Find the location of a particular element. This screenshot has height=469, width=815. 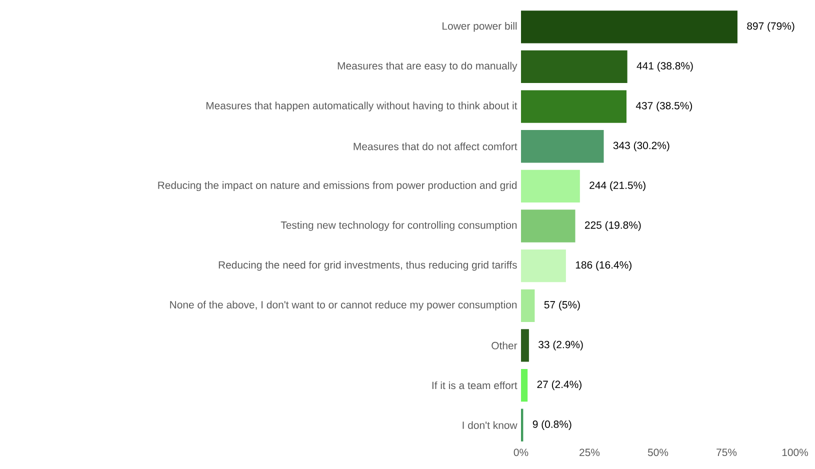

data-label: 897 (79%) is located at coordinates (770, 27).